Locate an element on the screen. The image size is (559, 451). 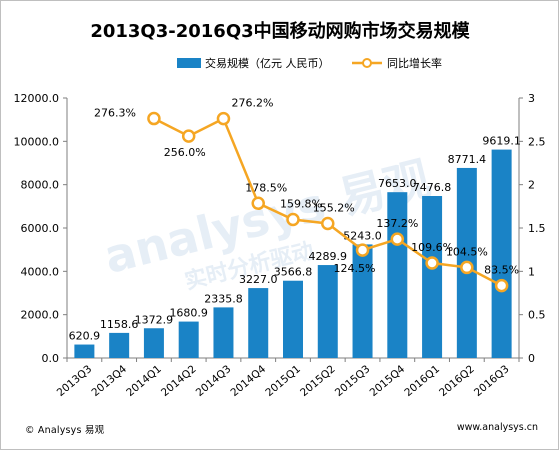
bar-value-label: 3566.8 is located at coordinates (293, 272).